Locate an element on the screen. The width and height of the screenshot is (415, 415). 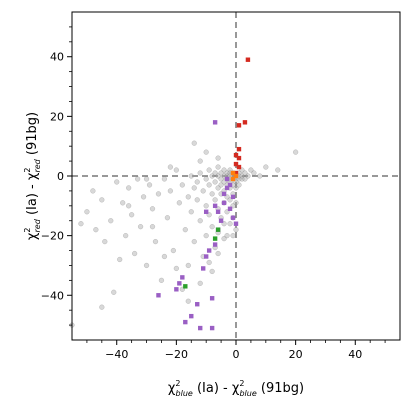
y-tick-label: −40 is located at coordinates (52, 295).